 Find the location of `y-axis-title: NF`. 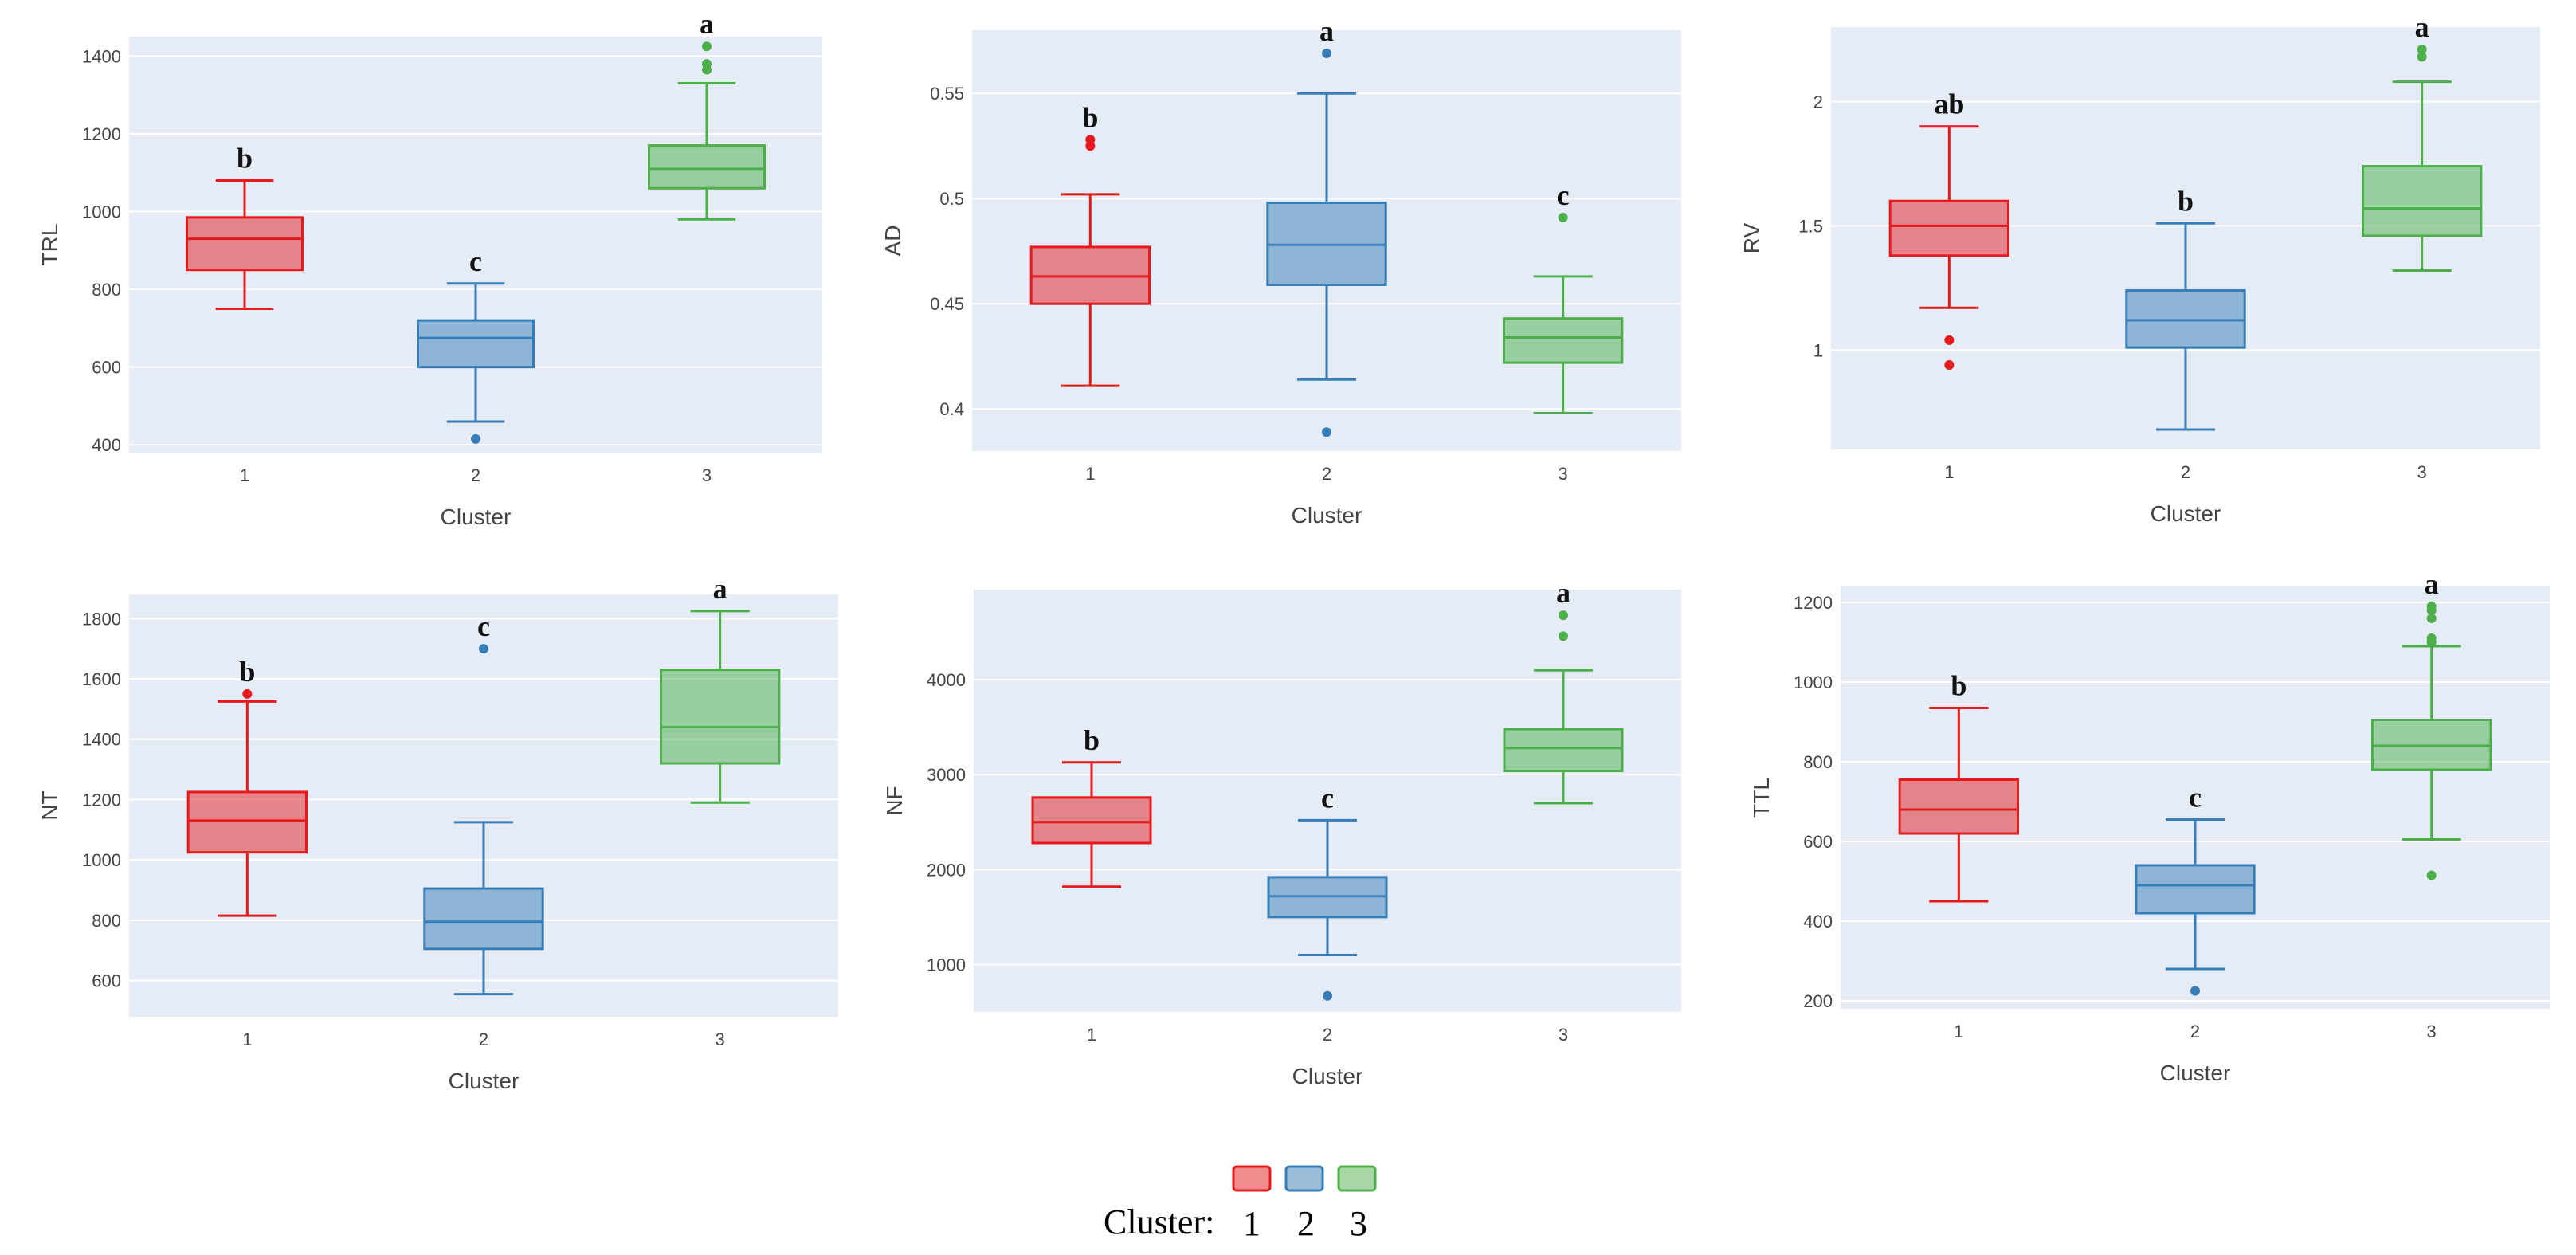

y-axis-title: NF is located at coordinates (894, 800).